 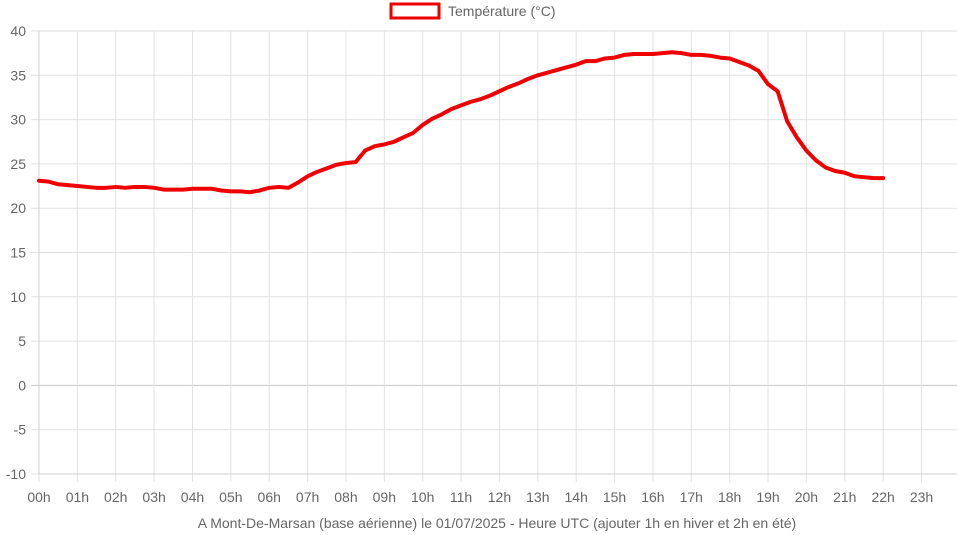 What do you see at coordinates (18, 208) in the screenshot?
I see `y-tick-label: 20` at bounding box center [18, 208].